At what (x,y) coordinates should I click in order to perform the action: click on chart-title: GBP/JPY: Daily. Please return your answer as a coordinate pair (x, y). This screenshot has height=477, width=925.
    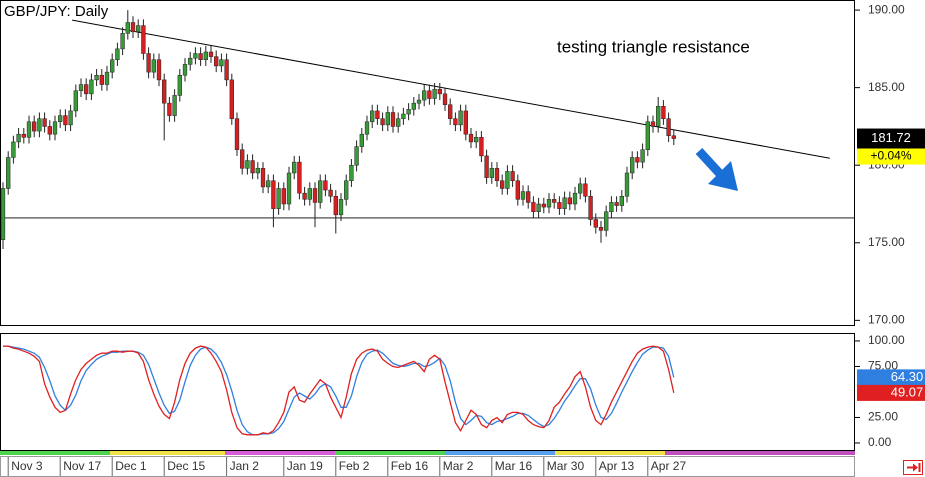
    Looking at the image, I should click on (56, 11).